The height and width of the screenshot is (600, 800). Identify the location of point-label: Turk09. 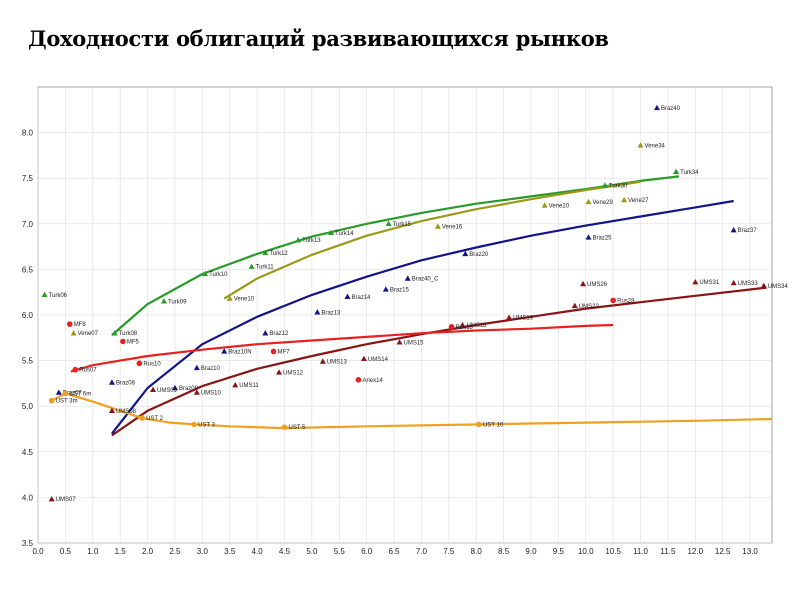
(177, 302).